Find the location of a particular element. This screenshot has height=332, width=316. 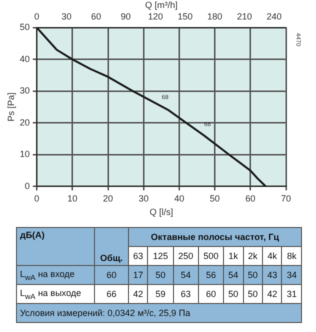

x-axis-title: Q [l/s] is located at coordinates (162, 212).